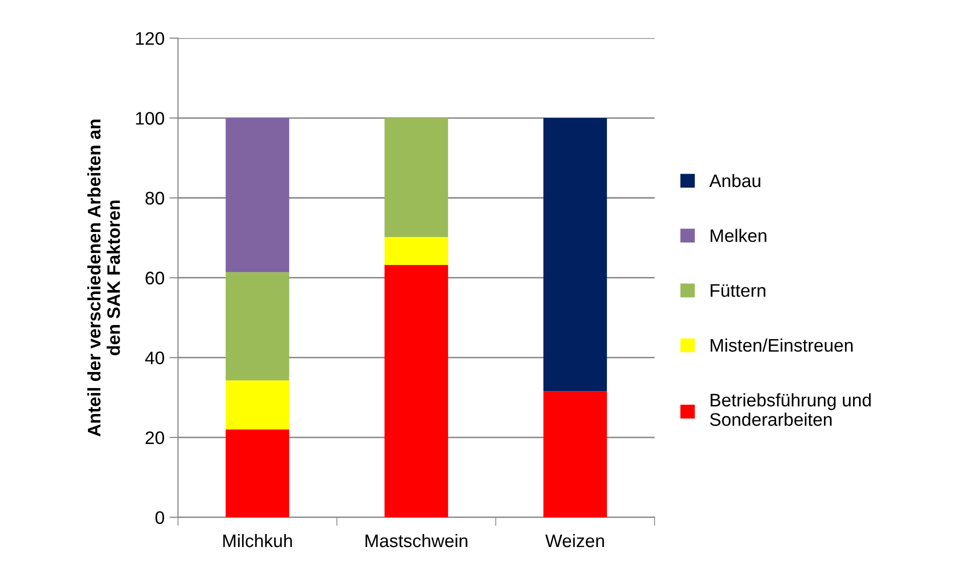 Image resolution: width=957 pixels, height=578 pixels. Describe the element at coordinates (150, 118) in the screenshot. I see `y-tick-label: 100` at that location.